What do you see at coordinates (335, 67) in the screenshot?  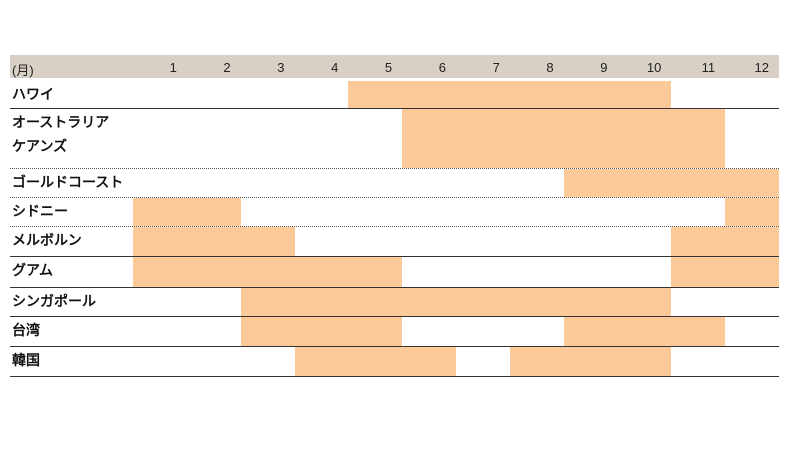 I see `x-tick-label: 4` at bounding box center [335, 67].